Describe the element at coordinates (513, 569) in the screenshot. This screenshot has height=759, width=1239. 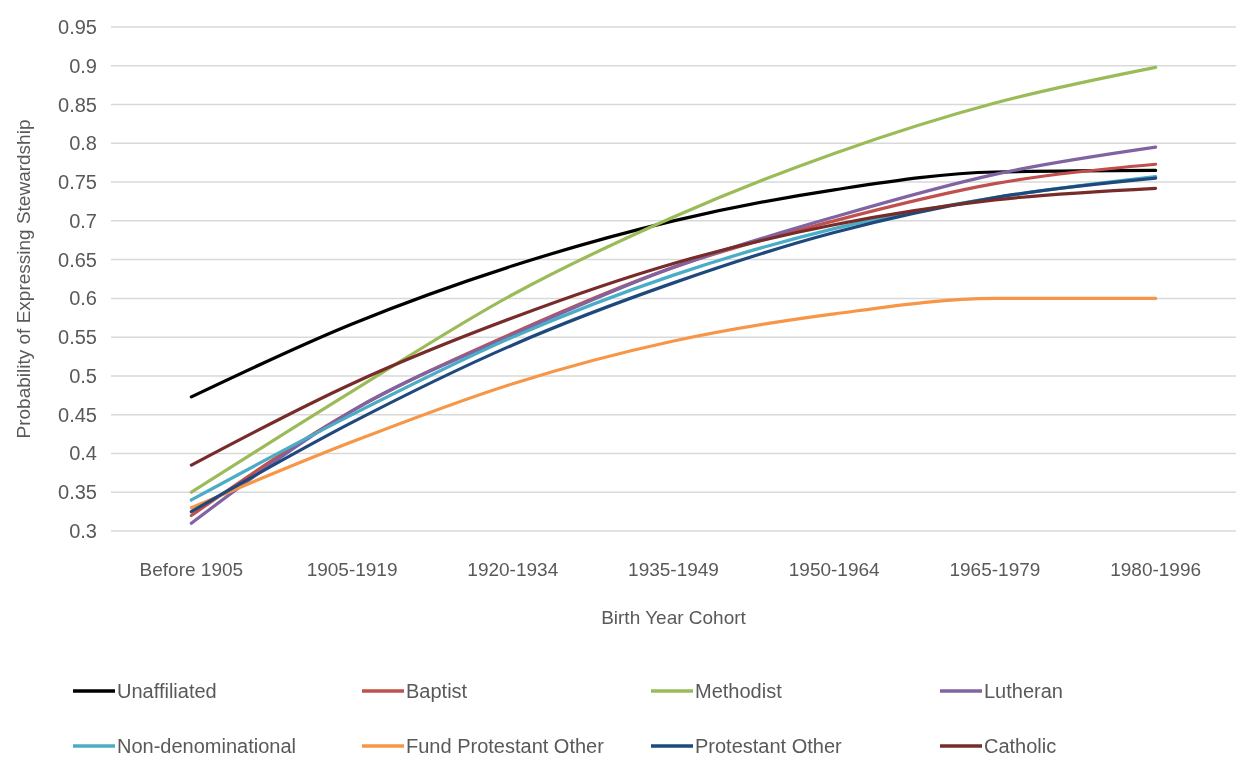
I see `x-tick-label: 1920-1934` at that location.